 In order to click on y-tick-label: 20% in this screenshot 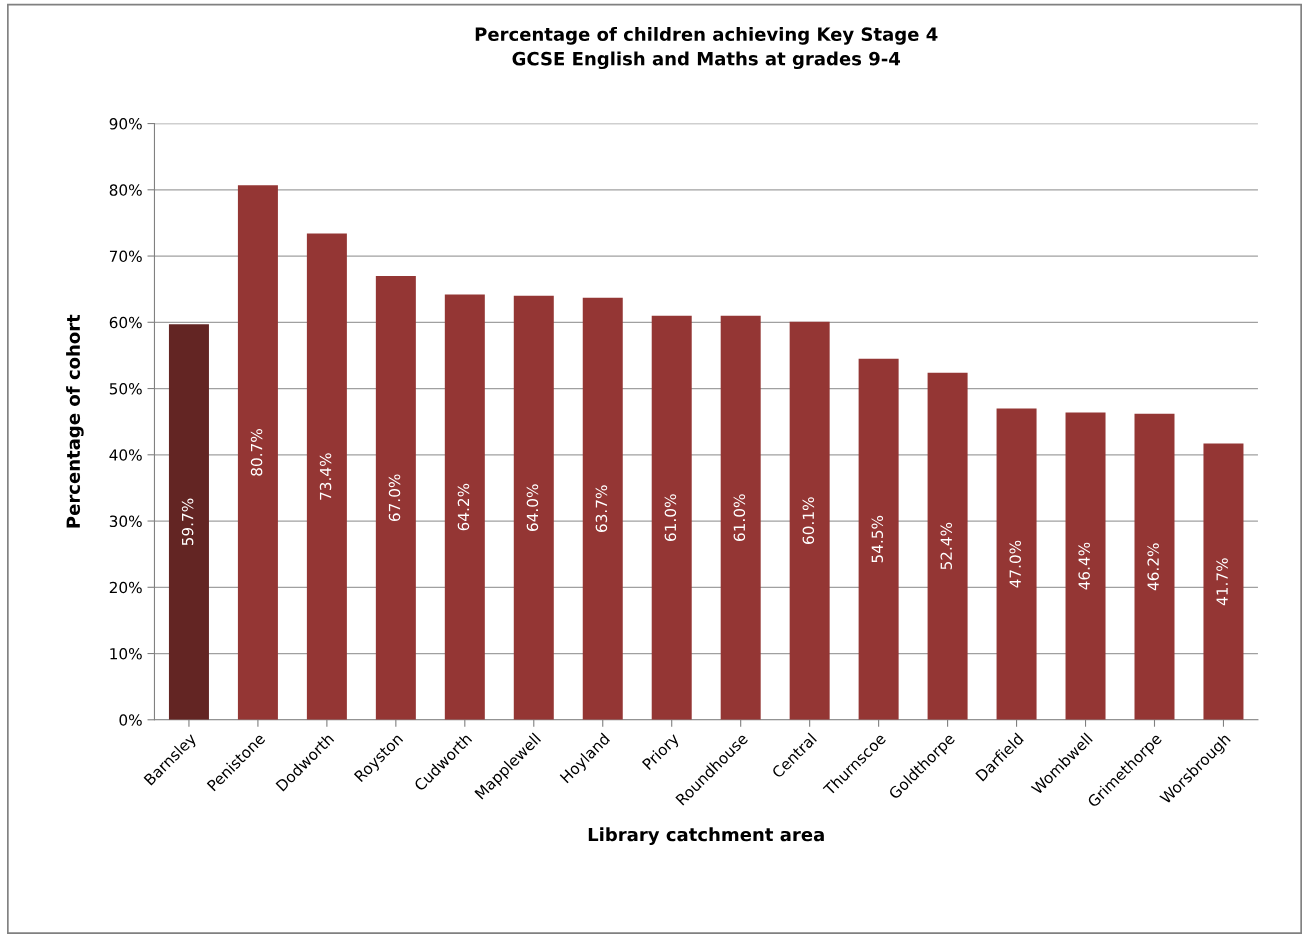, I will do `click(125, 587)`.